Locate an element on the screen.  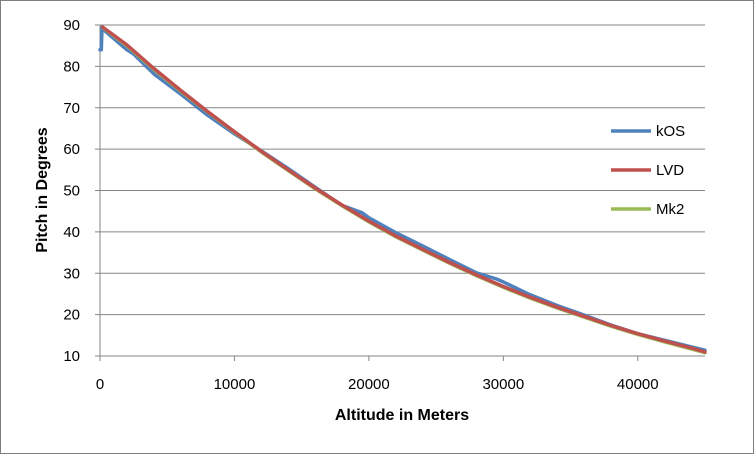
y-tick-label: 10 is located at coordinates (71, 356).